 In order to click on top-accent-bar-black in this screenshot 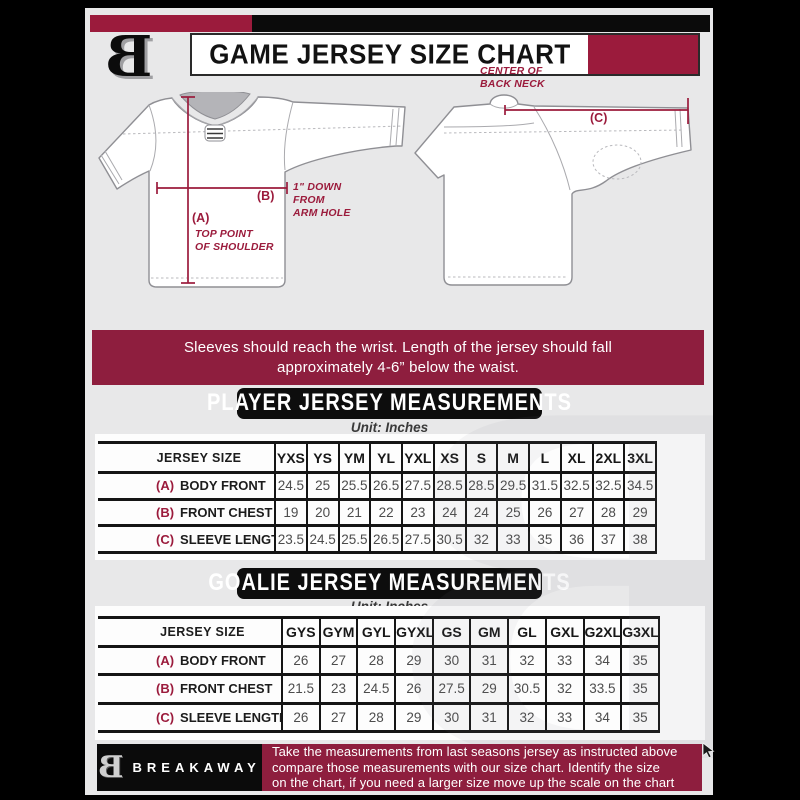, I will do `click(481, 23)`.